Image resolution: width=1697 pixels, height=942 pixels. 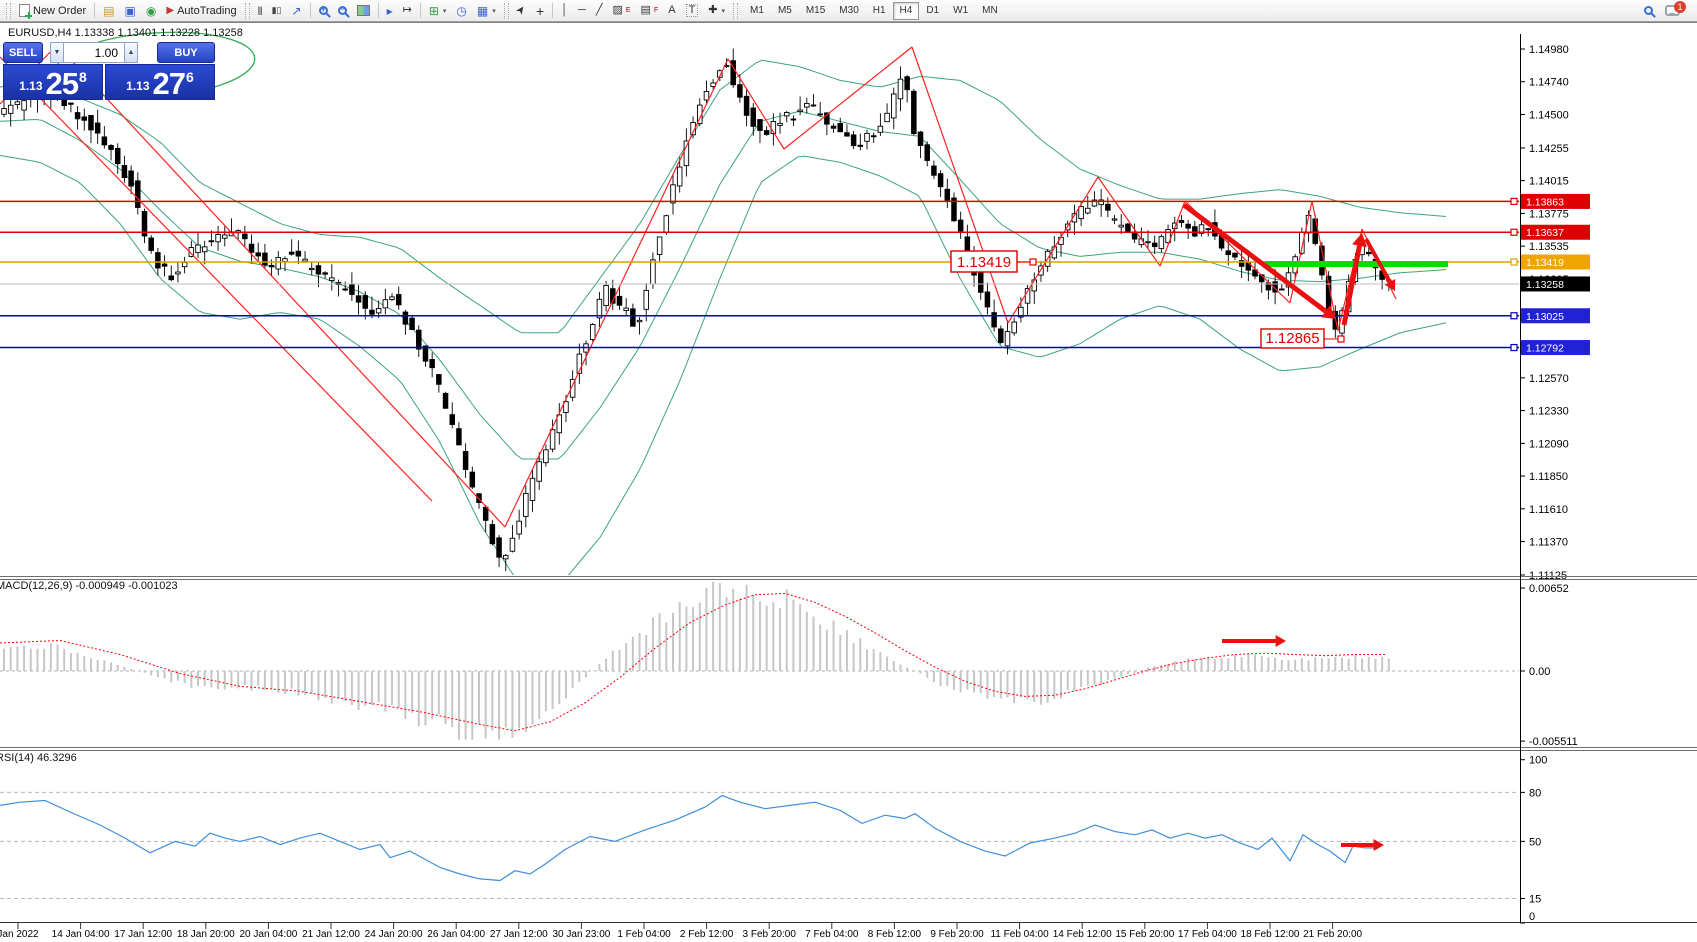 What do you see at coordinates (1548, 543) in the screenshot?
I see `svg-text: 1.11370` at bounding box center [1548, 543].